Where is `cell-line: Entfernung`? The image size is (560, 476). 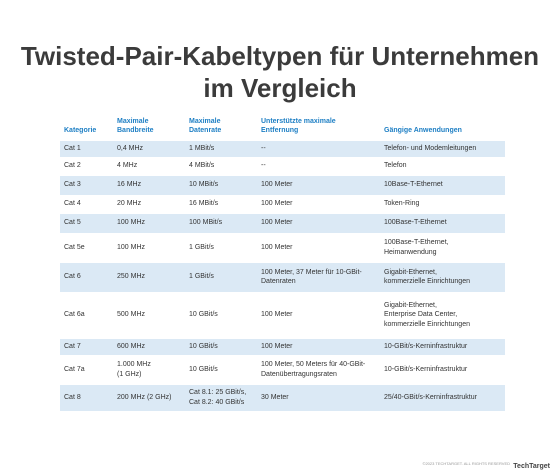
cell-line: Entfernung is located at coordinates (280, 130).